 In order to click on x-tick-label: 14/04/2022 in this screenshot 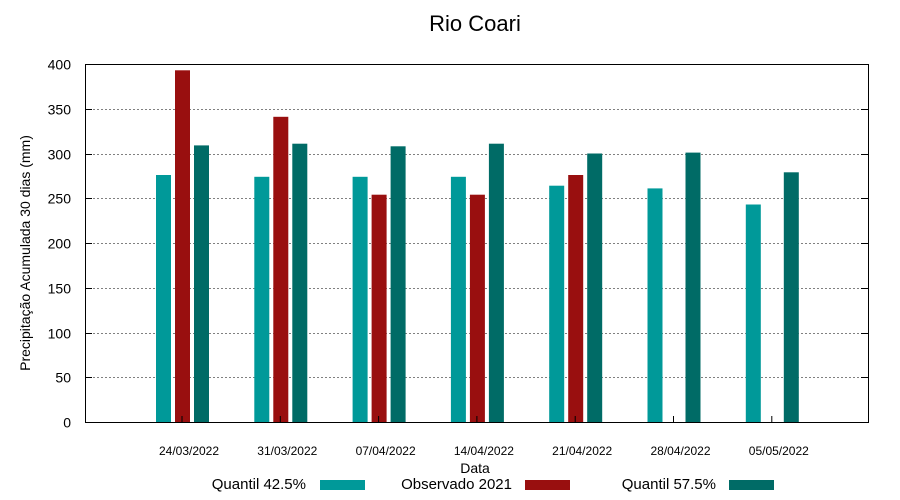, I will do `click(484, 451)`.